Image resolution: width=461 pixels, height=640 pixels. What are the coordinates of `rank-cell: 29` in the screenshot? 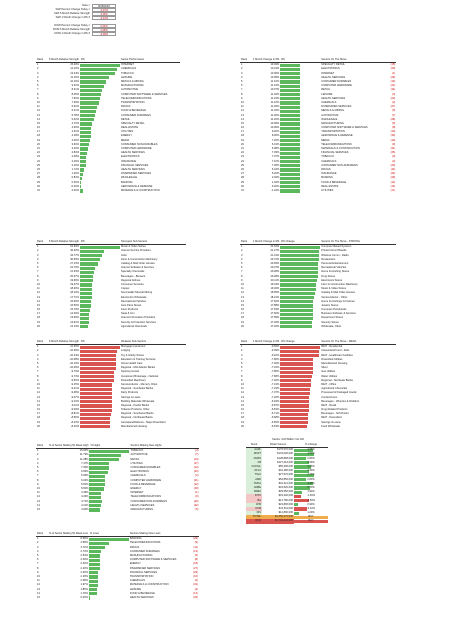 It's located at (242, 182).